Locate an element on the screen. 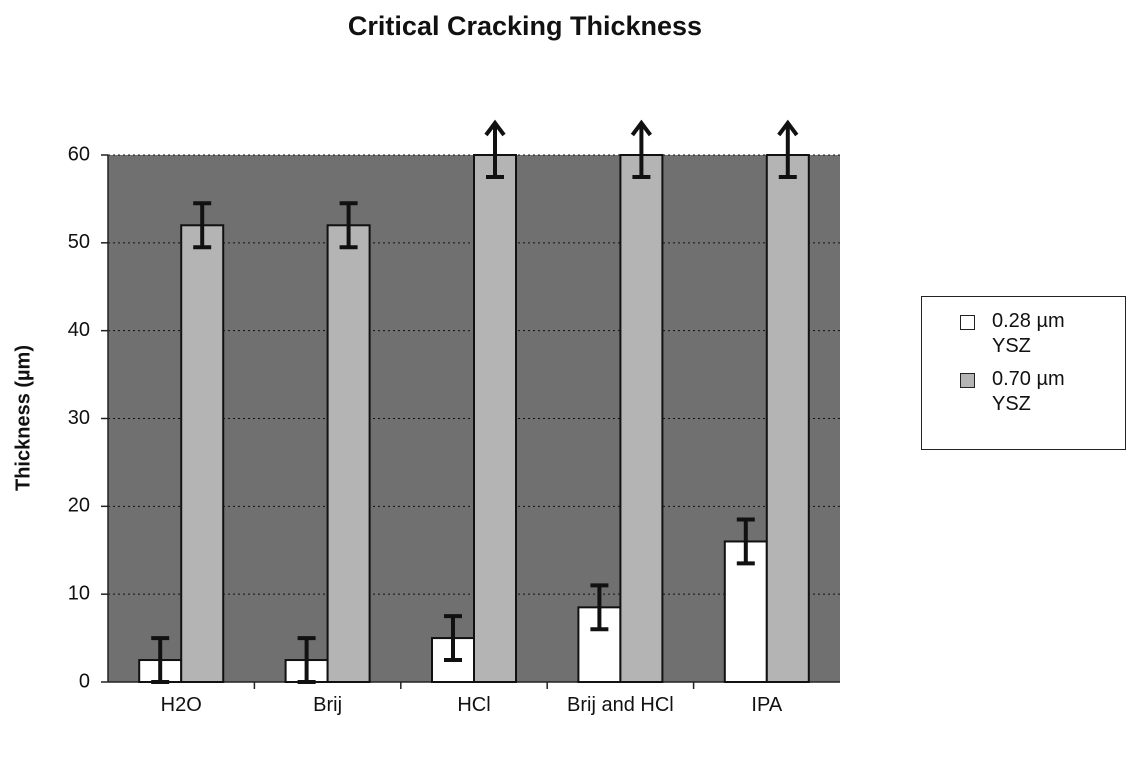  x-tick-label: HCl is located at coordinates (474, 705).